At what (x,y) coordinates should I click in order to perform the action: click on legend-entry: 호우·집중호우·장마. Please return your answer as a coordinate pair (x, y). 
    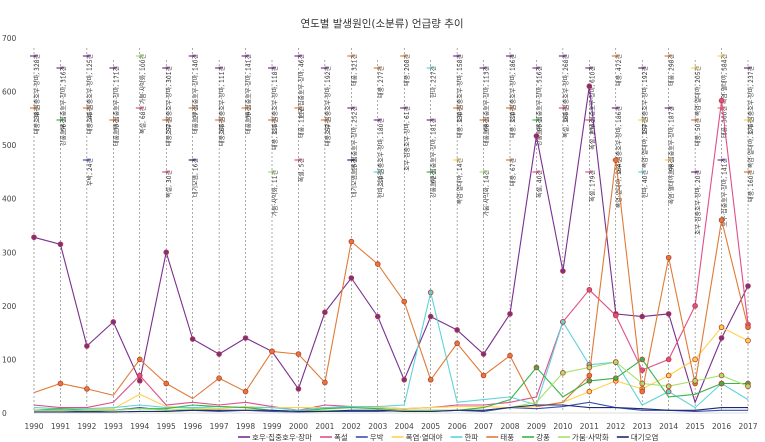
    Looking at the image, I should click on (282, 437).